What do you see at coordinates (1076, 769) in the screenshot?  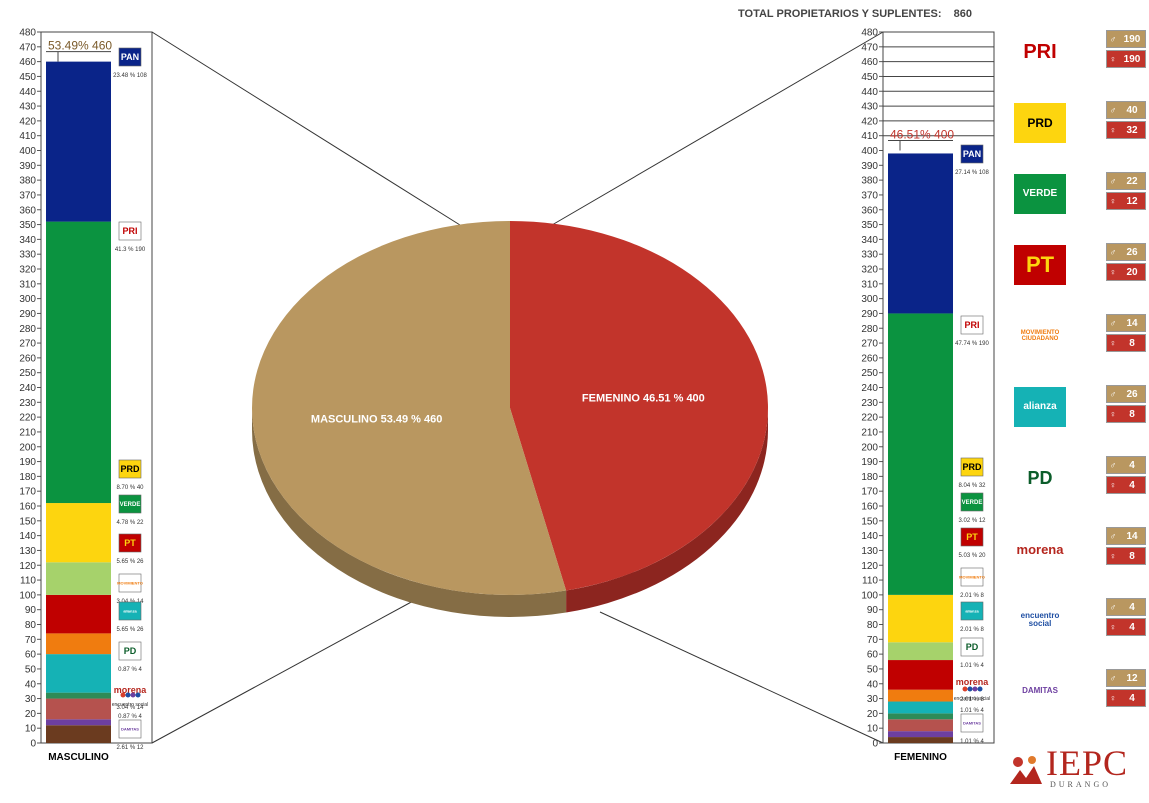 I see `iepc-logo: IEPC DURANGO` at bounding box center [1076, 769].